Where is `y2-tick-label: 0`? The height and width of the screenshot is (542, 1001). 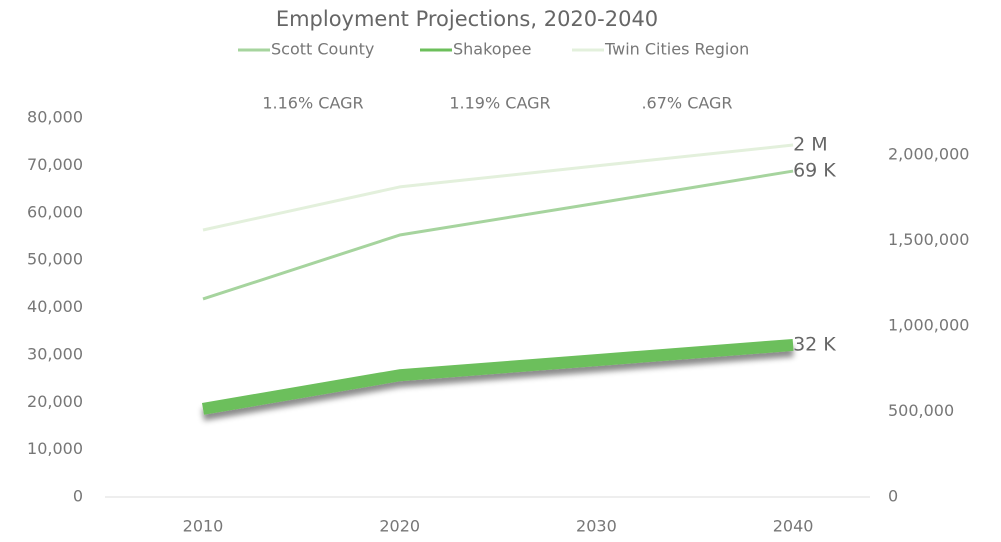
y2-tick-label: 0 is located at coordinates (893, 496).